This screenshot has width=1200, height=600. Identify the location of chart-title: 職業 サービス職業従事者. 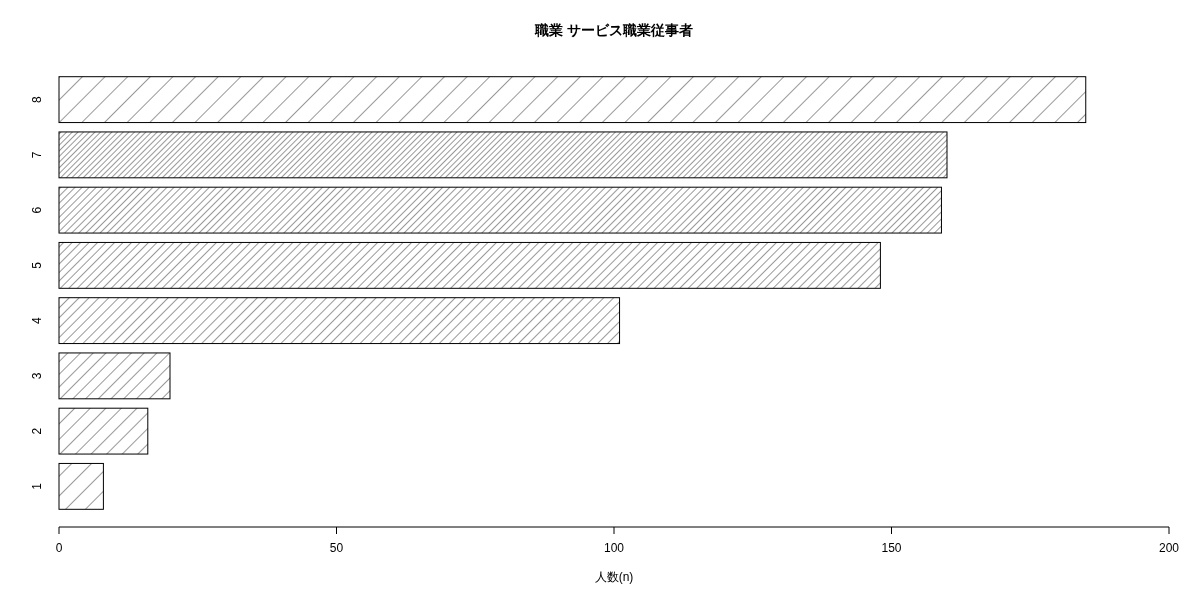
(613, 30).